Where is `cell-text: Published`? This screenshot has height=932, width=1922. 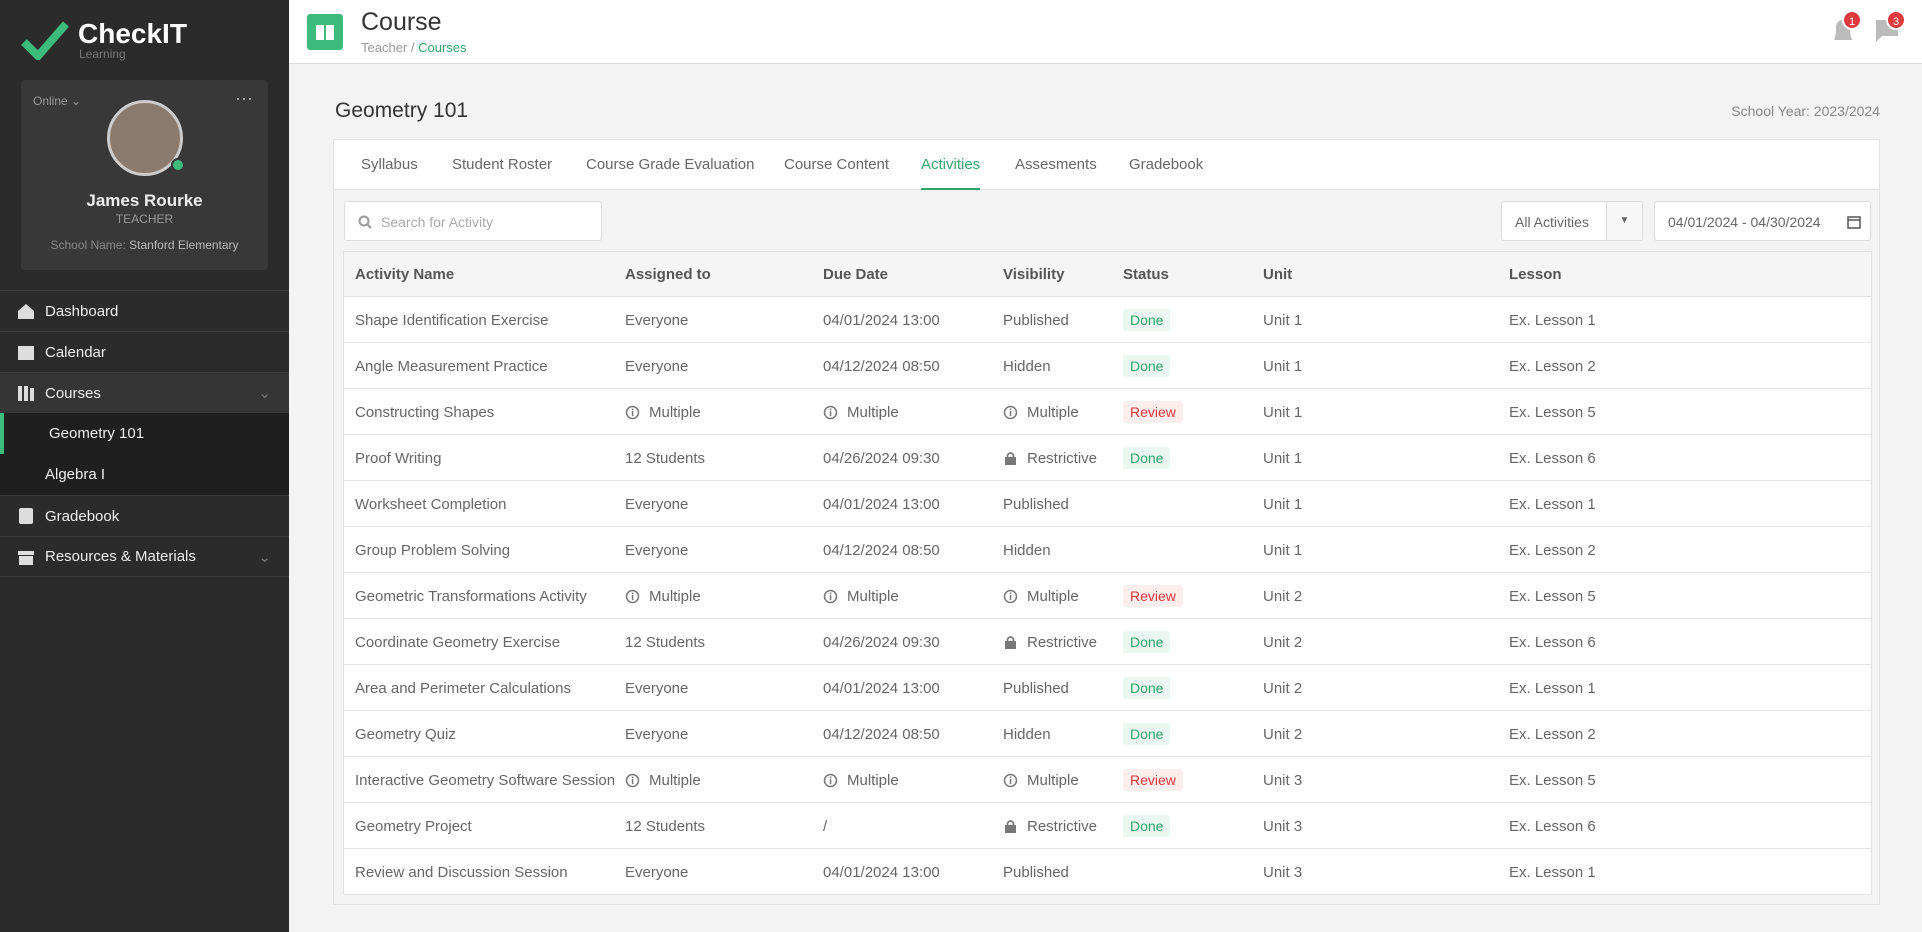
cell-text: Published is located at coordinates (1036, 320).